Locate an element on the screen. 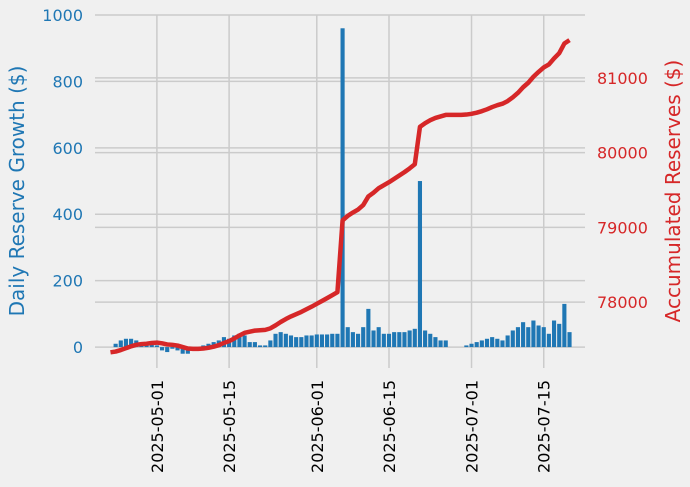 The height and width of the screenshot is (487, 690). x-tick-label: 2025-06-01 is located at coordinates (317, 426).